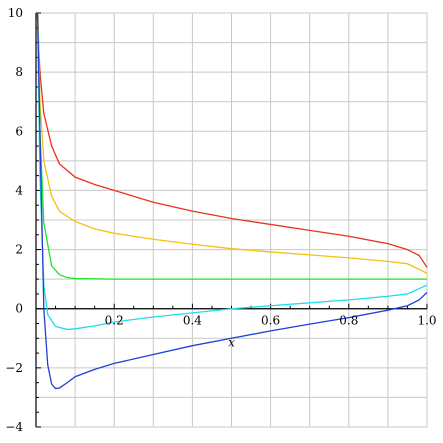 Image resolution: width=443 pixels, height=443 pixels. Describe the element at coordinates (270, 321) in the screenshot. I see `x-tick-label: 0.6` at that location.